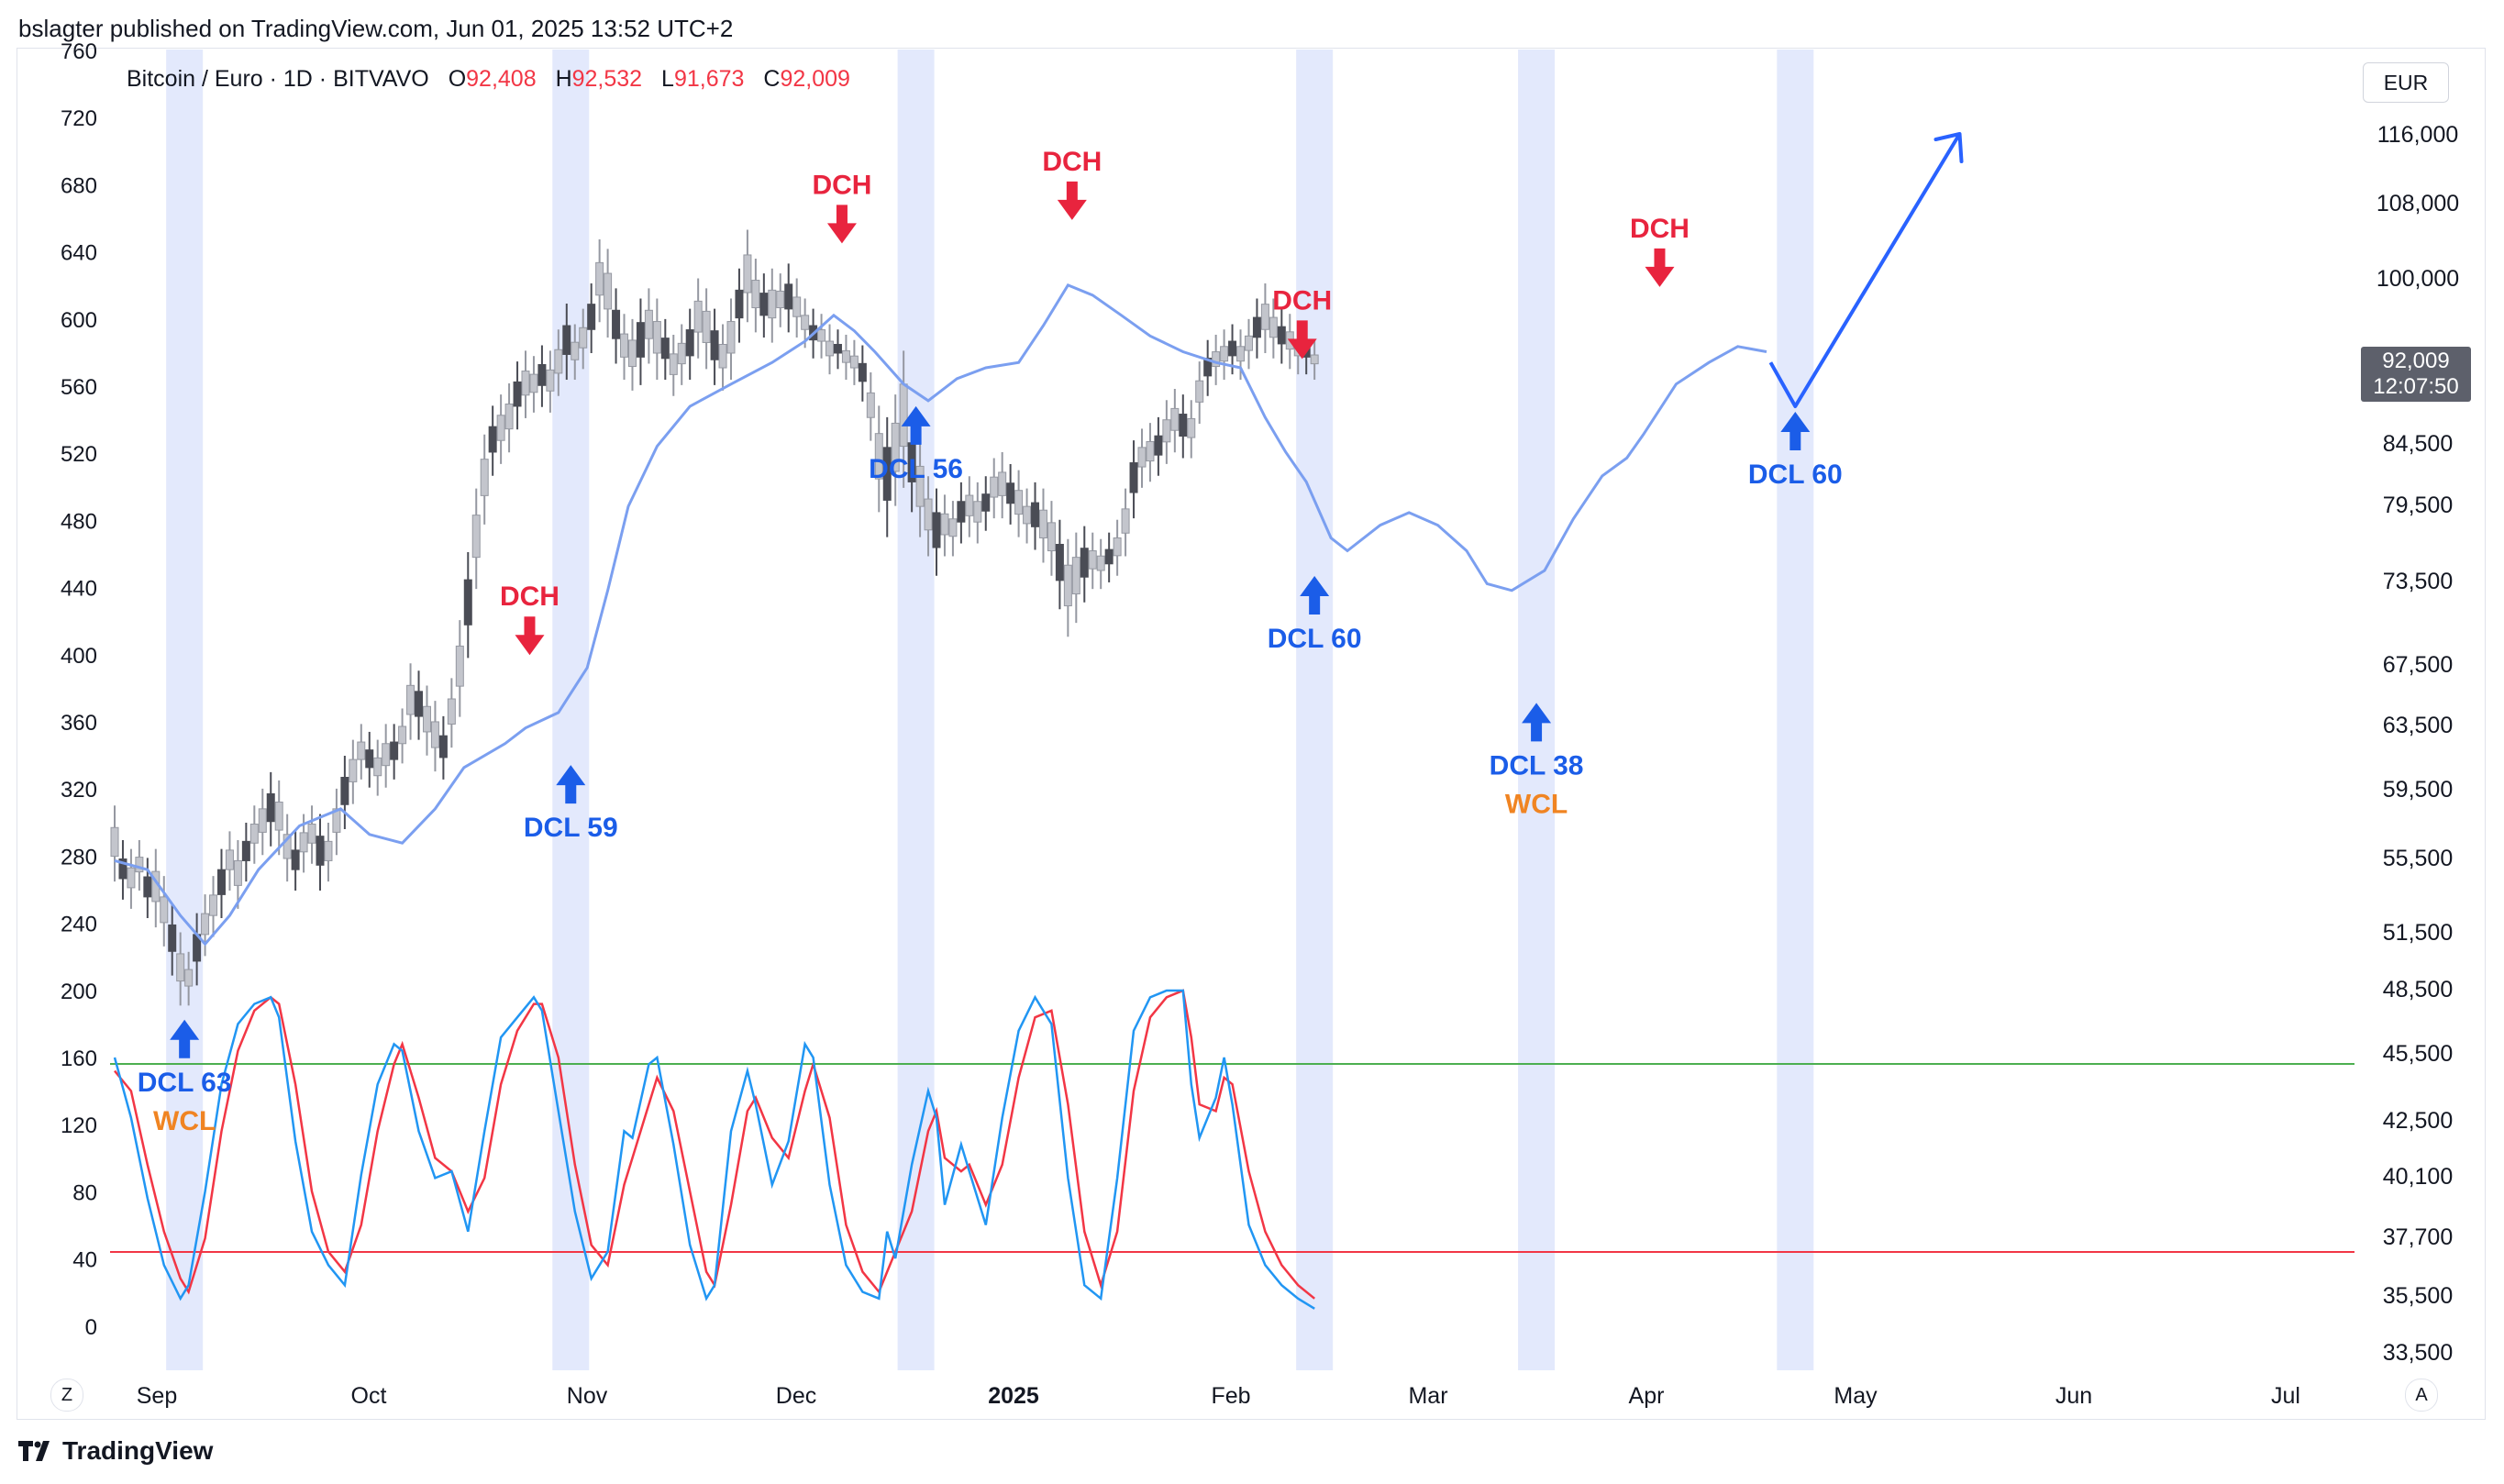  I want to click on zoom-reset-button: Z, so click(66, 1395).